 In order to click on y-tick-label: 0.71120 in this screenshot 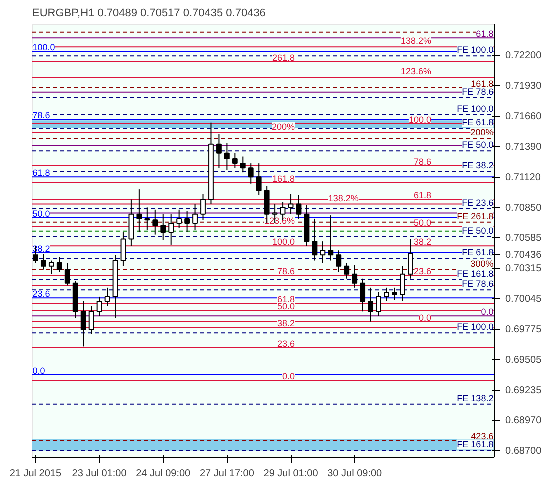, I will do `click(524, 178)`.